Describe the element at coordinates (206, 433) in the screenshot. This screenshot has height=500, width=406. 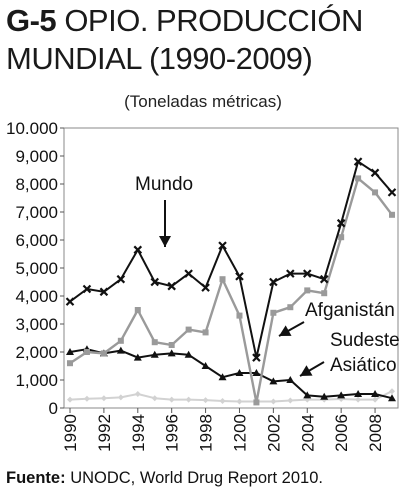
I see `x-tick-label: 1998` at that location.